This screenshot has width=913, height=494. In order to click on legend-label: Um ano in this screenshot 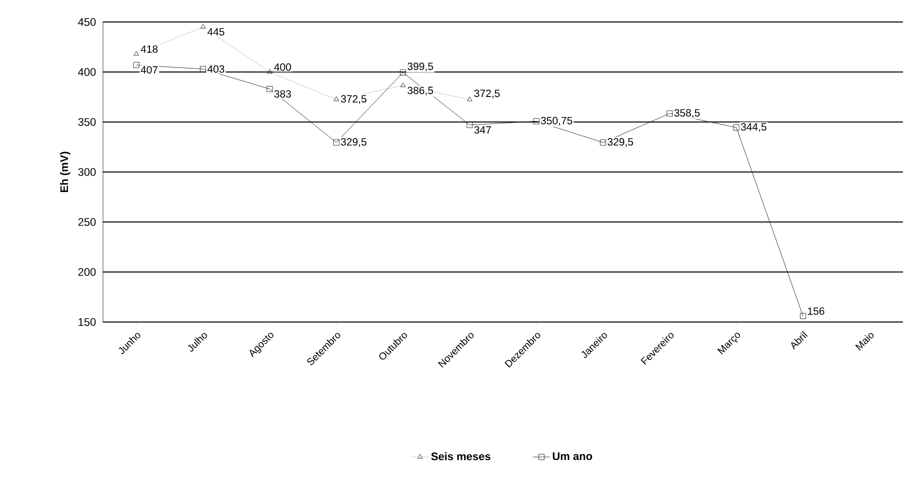, I will do `click(572, 456)`.